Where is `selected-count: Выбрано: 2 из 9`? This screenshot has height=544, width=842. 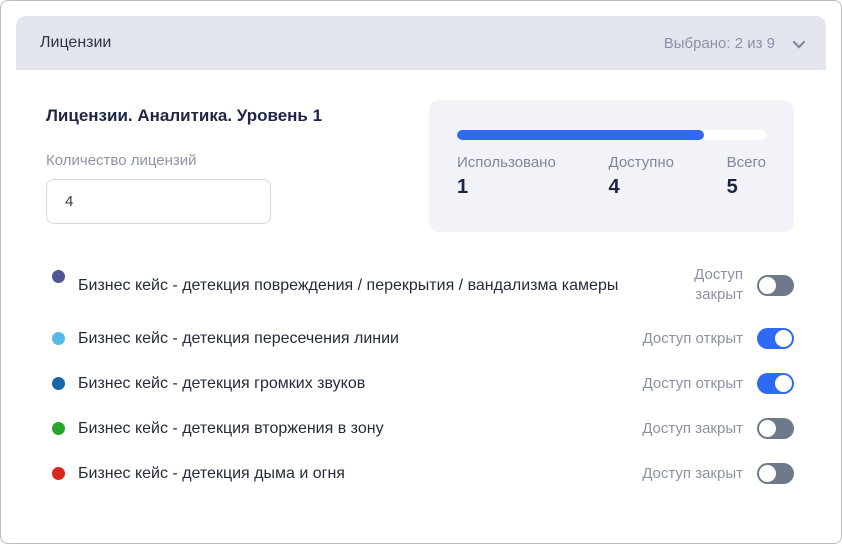
selected-count: Выбрано: 2 из 9 is located at coordinates (719, 43).